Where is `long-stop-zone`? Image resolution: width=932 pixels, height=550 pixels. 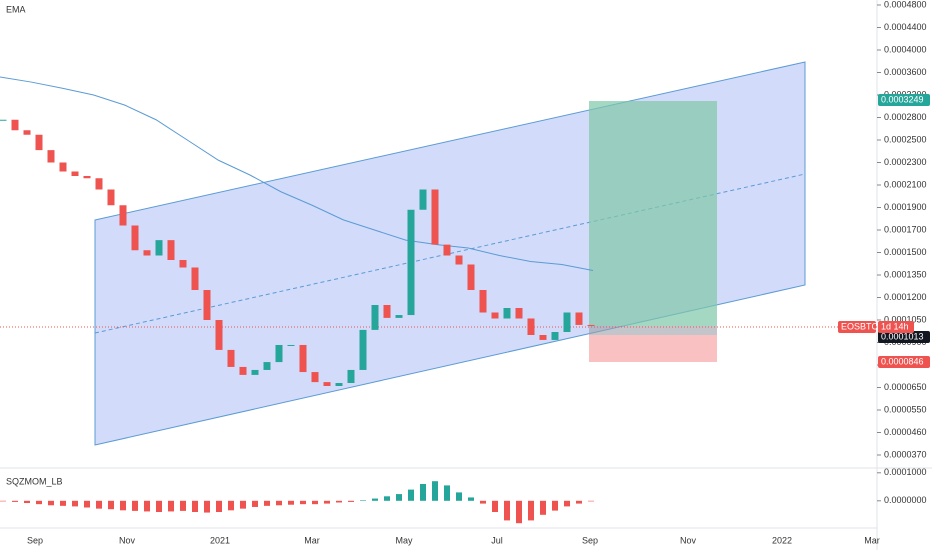 long-stop-zone is located at coordinates (653, 348).